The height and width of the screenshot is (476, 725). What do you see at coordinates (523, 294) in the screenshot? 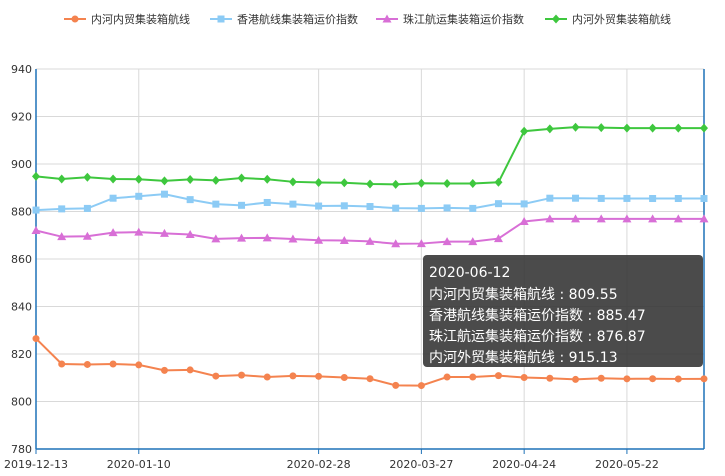
I see `tooltip-row: 内河内贸集装箱航线 : 809.55` at bounding box center [523, 294].